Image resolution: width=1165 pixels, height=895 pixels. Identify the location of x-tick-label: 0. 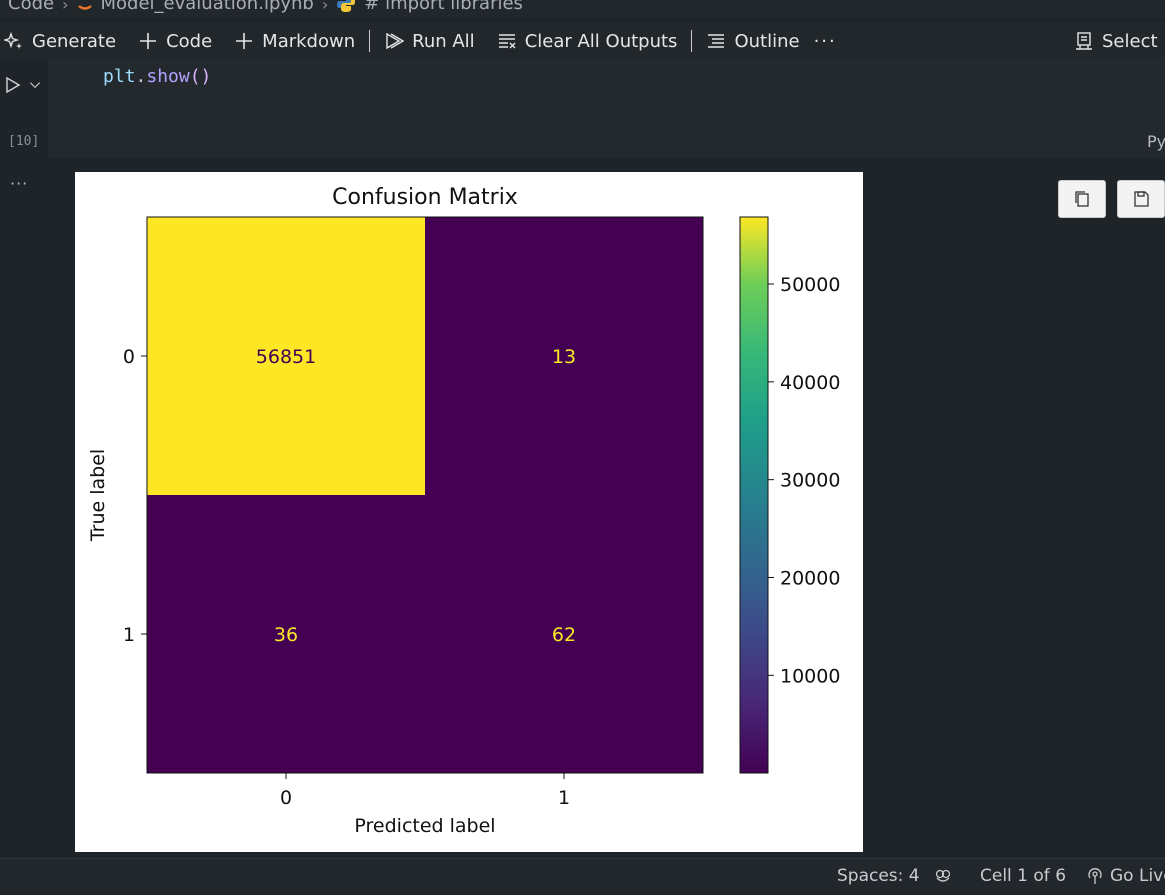
(286, 798).